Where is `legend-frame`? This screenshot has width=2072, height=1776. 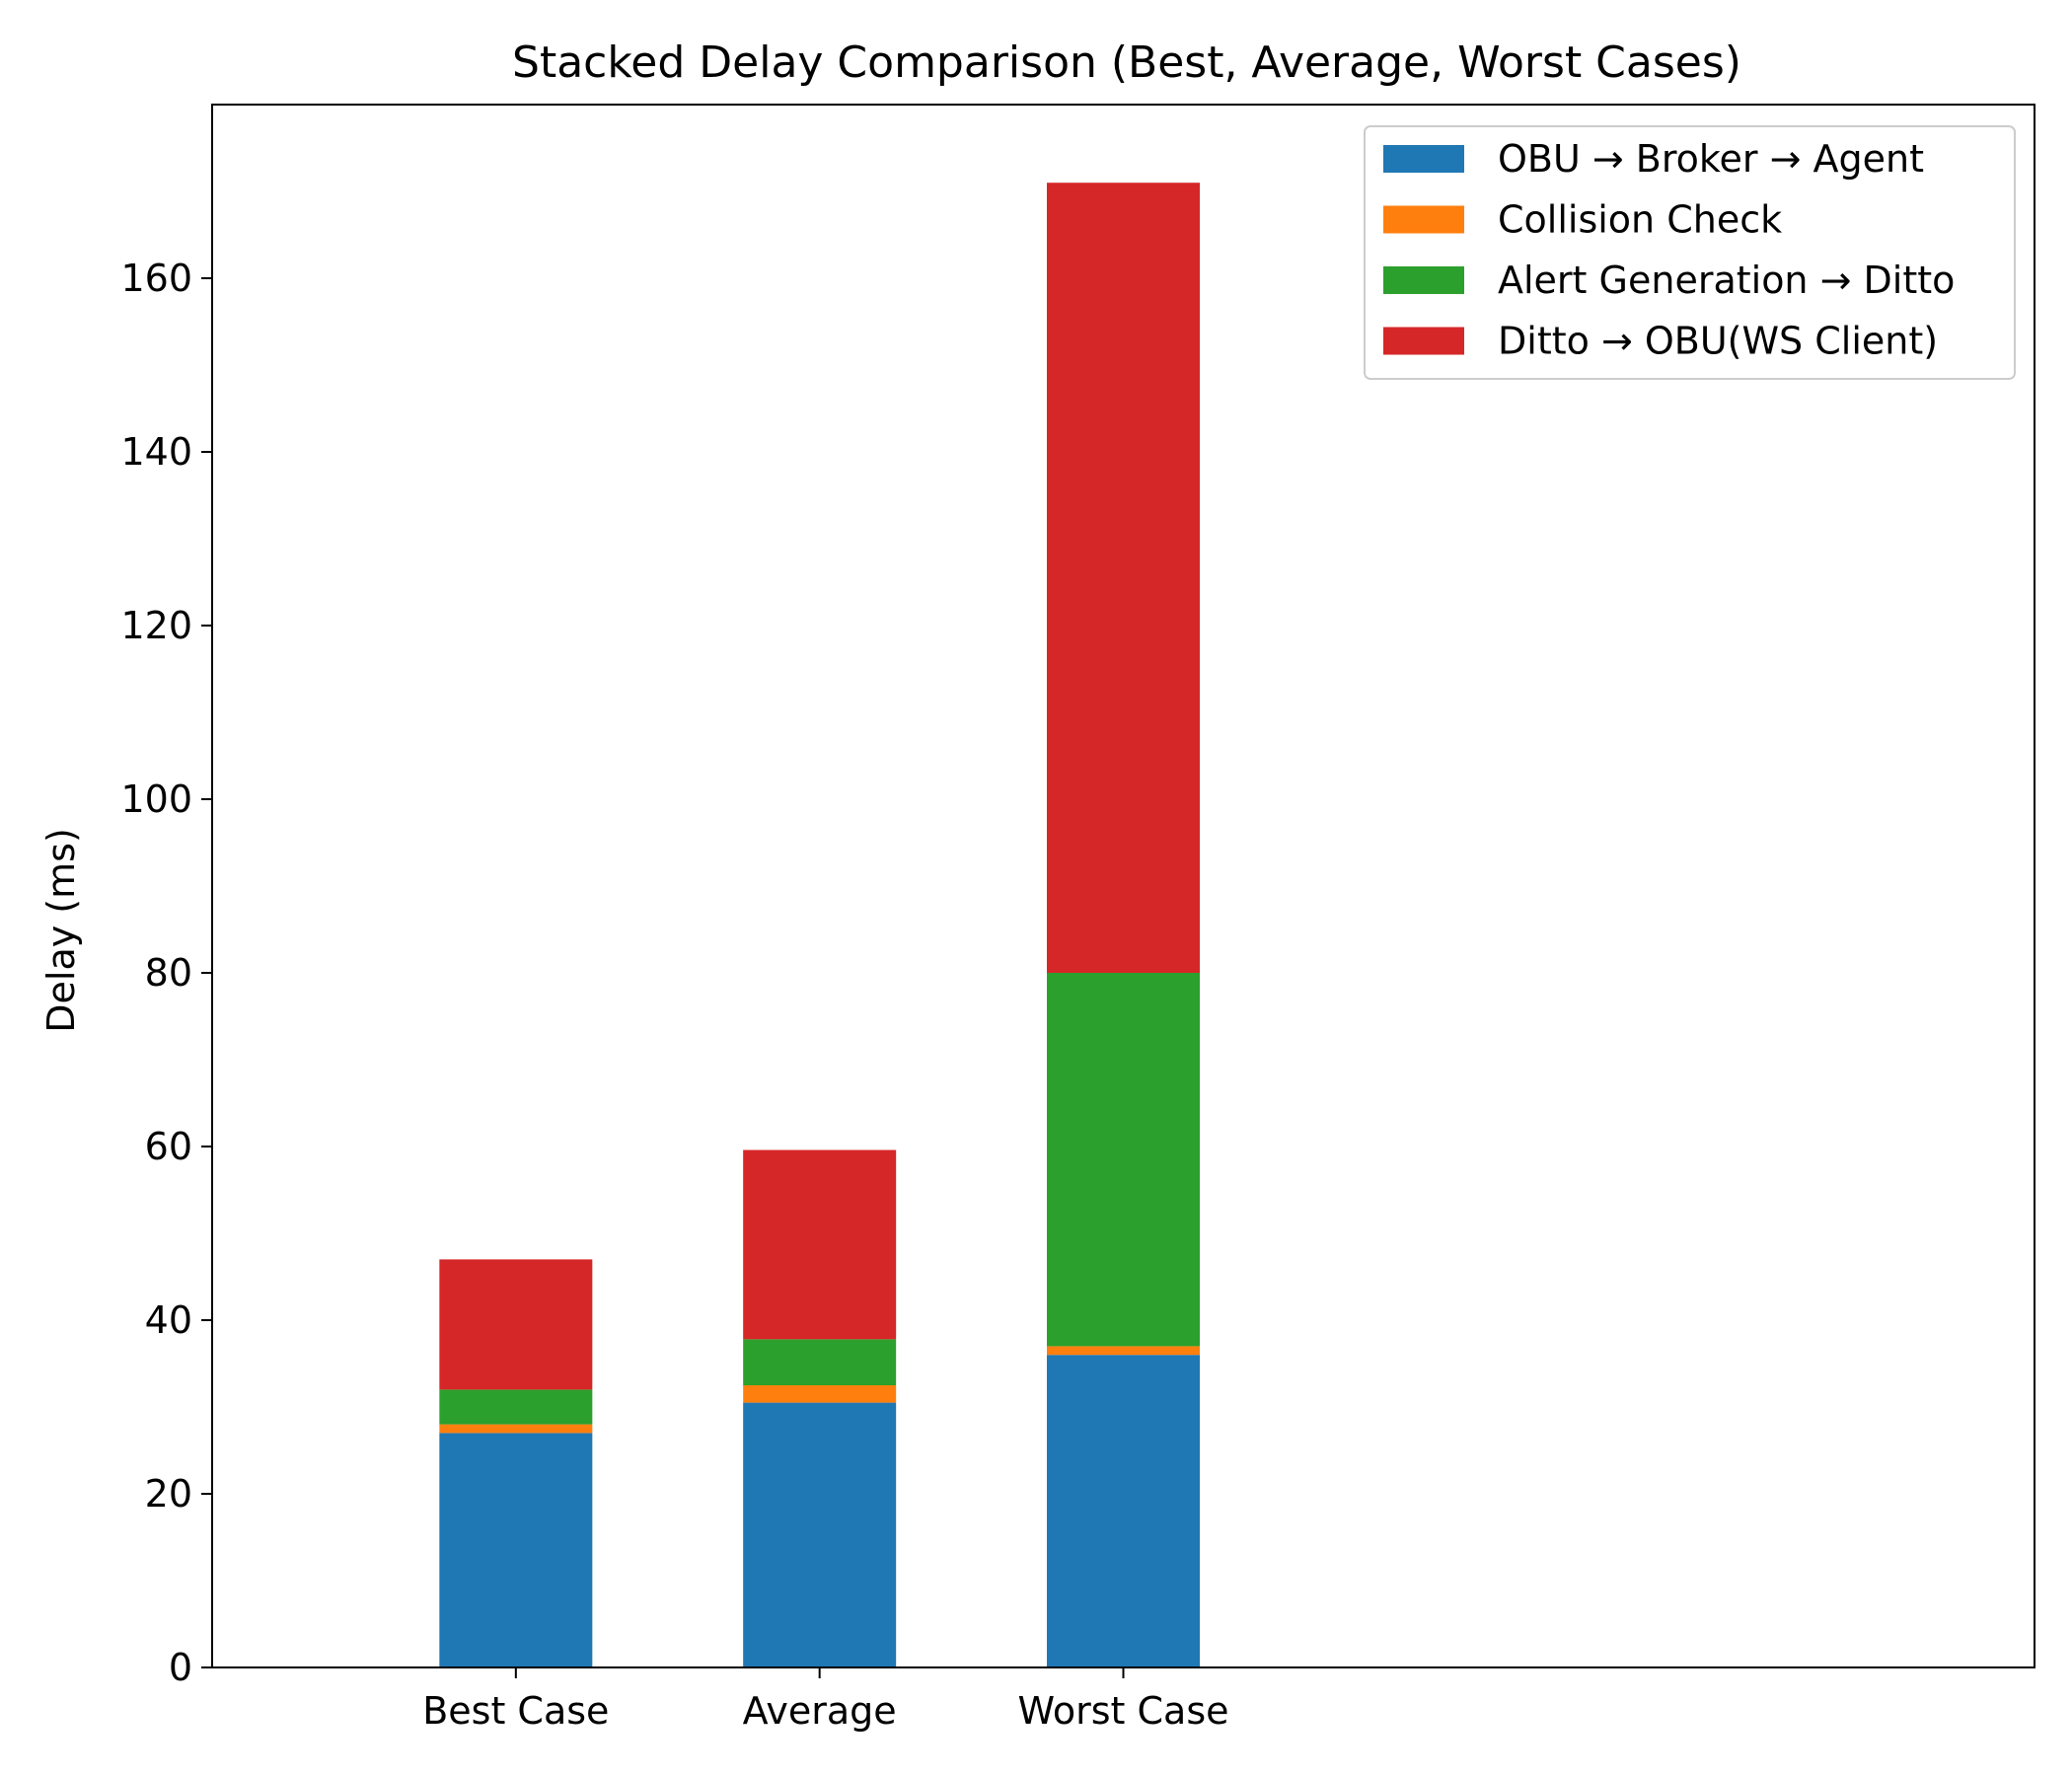
legend-frame is located at coordinates (1690, 253).